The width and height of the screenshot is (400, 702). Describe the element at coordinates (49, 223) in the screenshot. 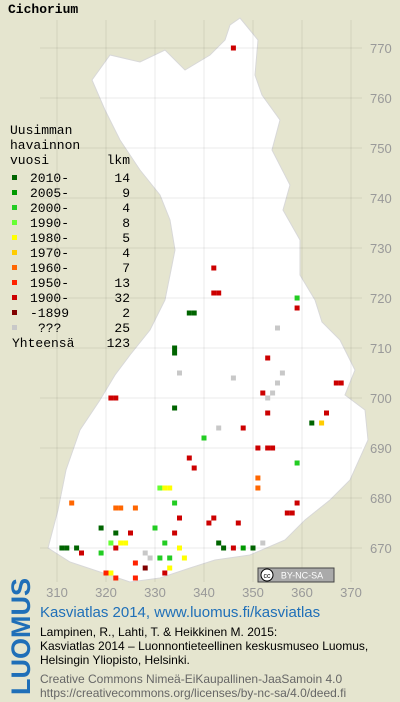

I see `legend-label: 1990-` at that location.